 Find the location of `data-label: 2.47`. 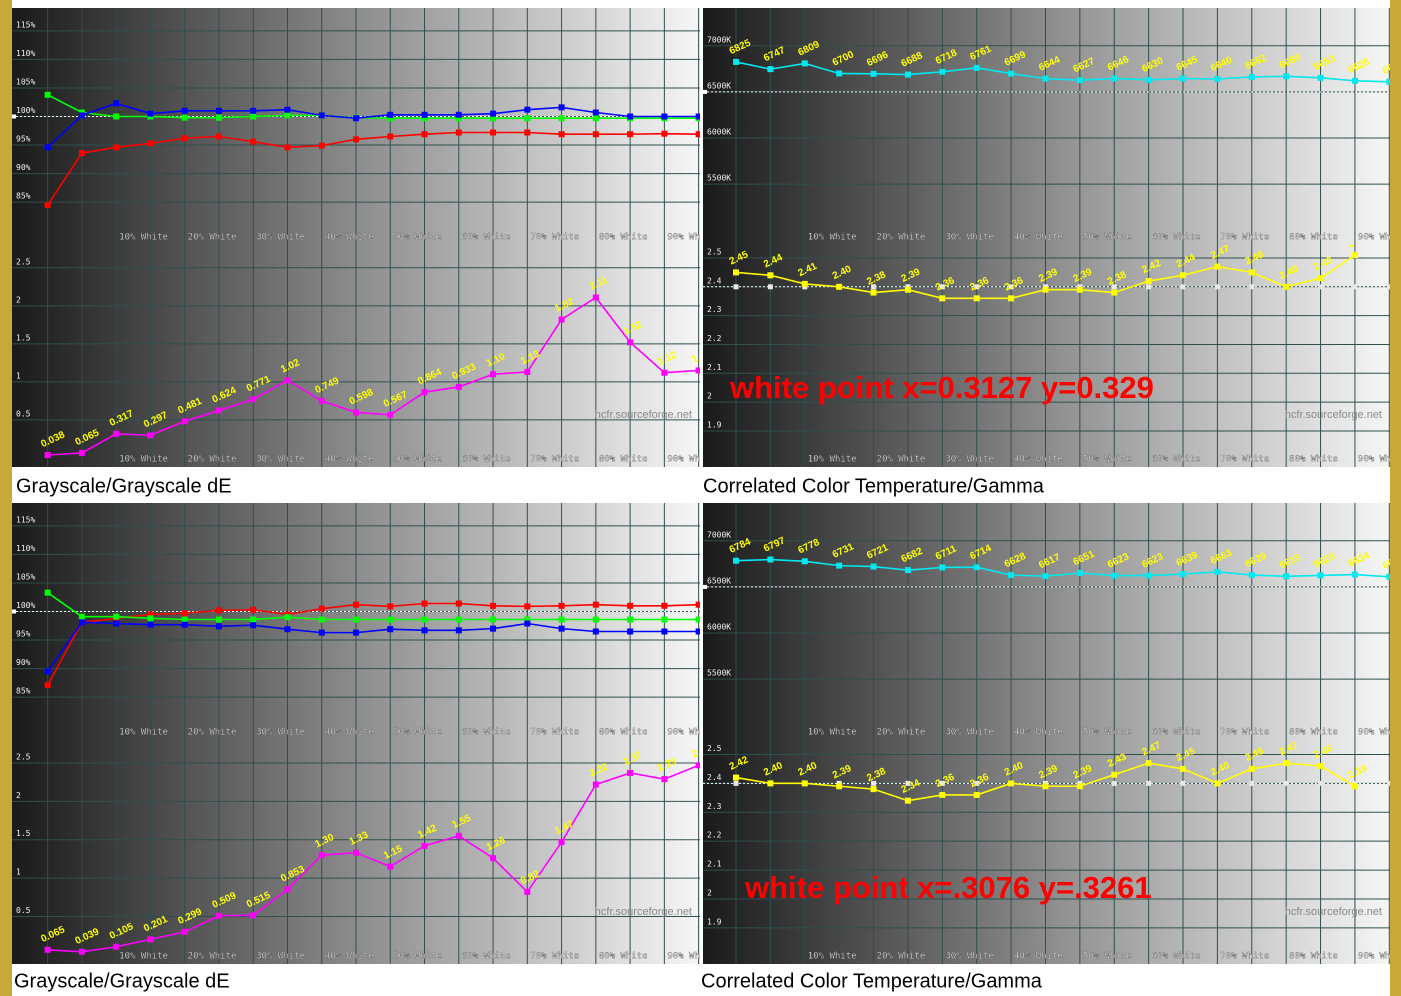

data-label: 2.47 is located at coordinates (701, 751).